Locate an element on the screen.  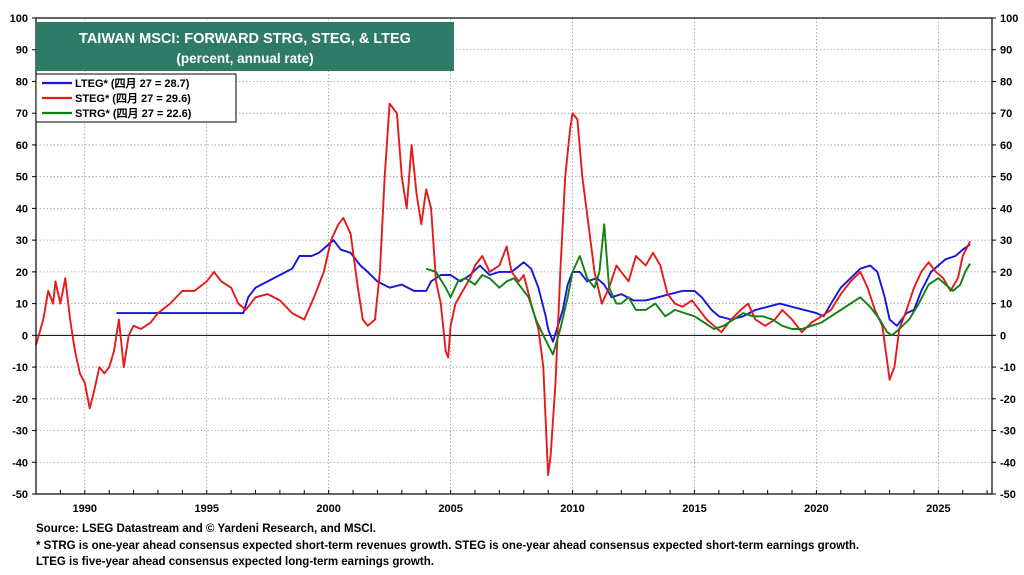
y-tick-label-left: 40 is located at coordinates (22, 209).